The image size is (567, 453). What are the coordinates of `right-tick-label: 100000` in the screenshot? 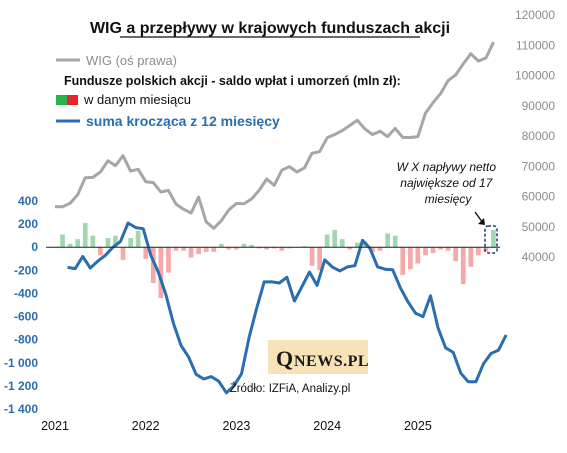 It's located at (535, 76).